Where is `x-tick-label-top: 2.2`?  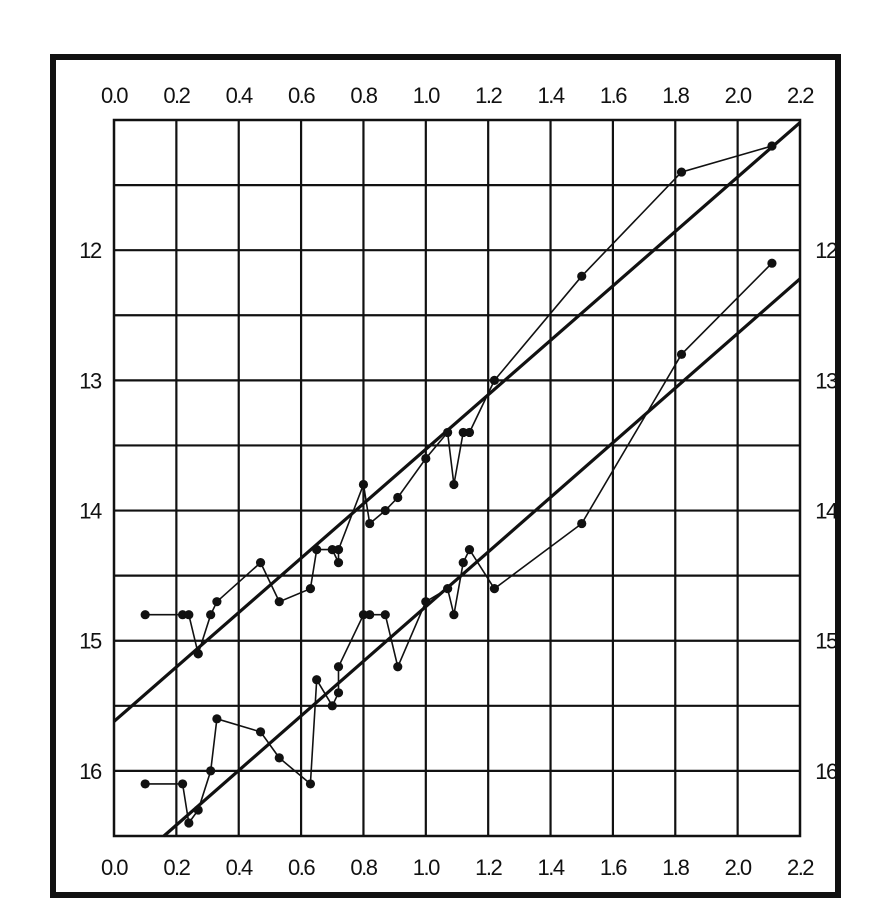 x-tick-label-top: 2.2 is located at coordinates (800, 95).